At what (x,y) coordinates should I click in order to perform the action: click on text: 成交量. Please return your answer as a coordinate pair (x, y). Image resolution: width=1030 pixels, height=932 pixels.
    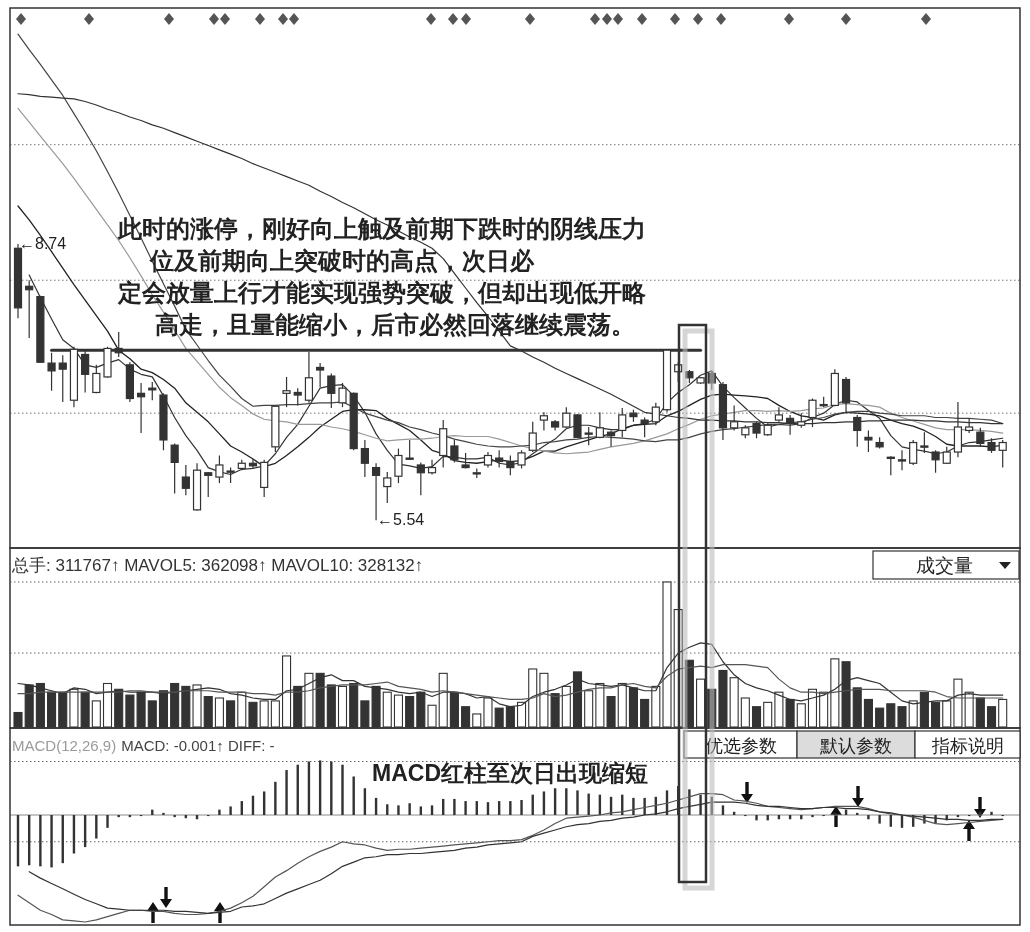
    Looking at the image, I should click on (944, 565).